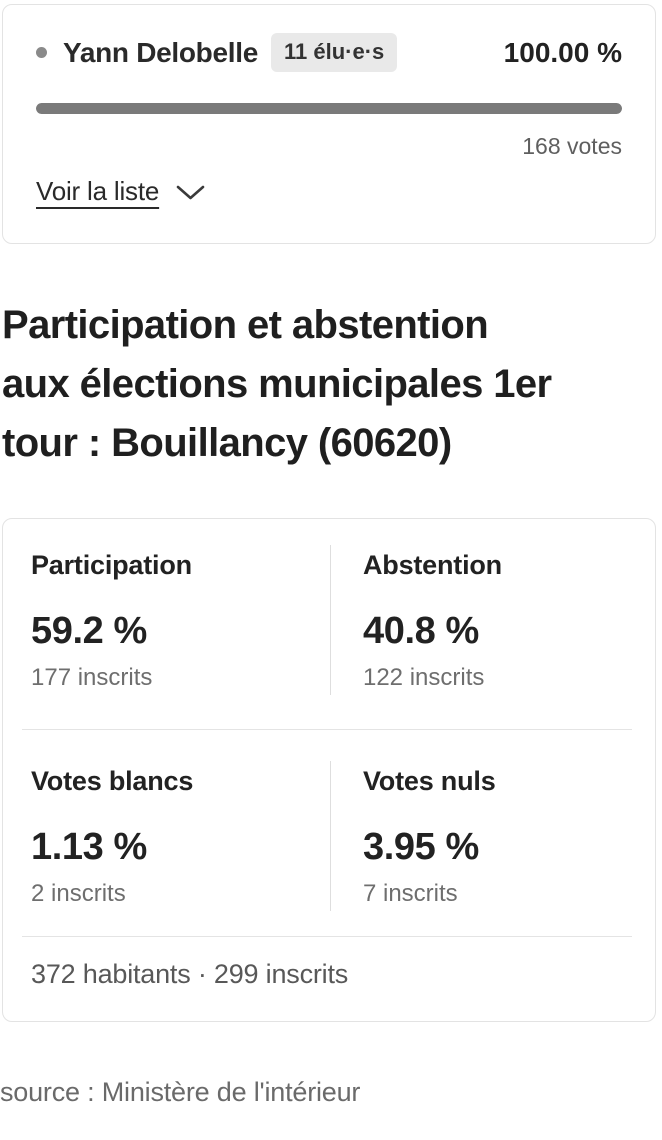 The height and width of the screenshot is (1140, 662). What do you see at coordinates (112, 781) in the screenshot?
I see `stat-label: Votes blancs` at bounding box center [112, 781].